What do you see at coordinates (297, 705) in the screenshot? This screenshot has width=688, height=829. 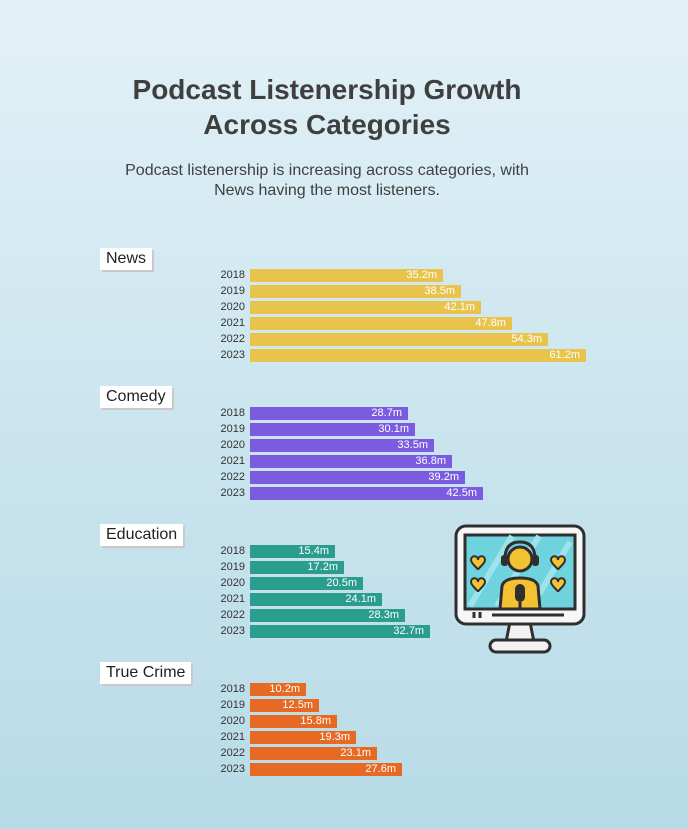 I see `bar-value-label: 12.5m` at bounding box center [297, 705].